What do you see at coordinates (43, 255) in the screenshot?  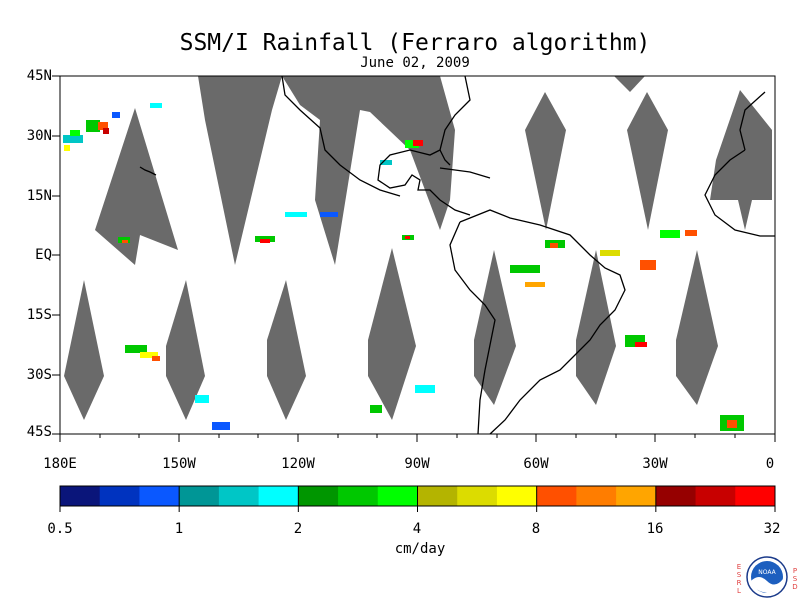 I see `lat-label-eq: EQ` at bounding box center [43, 255].